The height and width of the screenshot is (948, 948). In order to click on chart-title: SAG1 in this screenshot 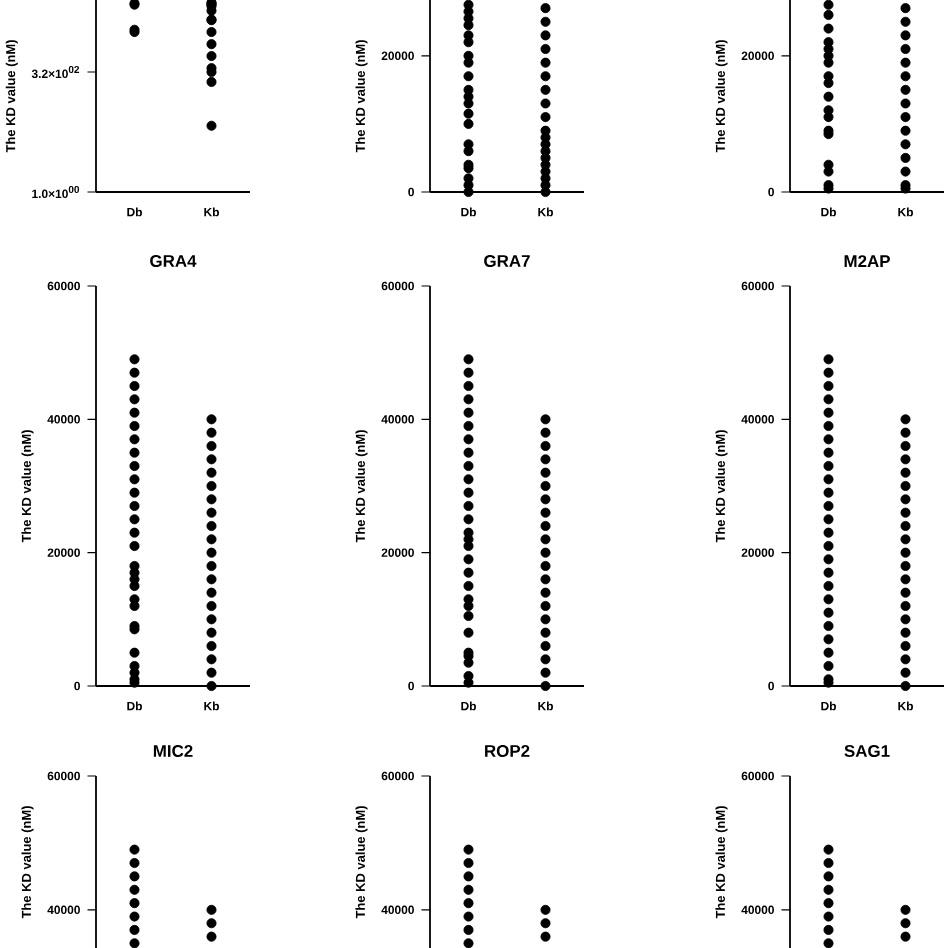, I will do `click(867, 751)`.